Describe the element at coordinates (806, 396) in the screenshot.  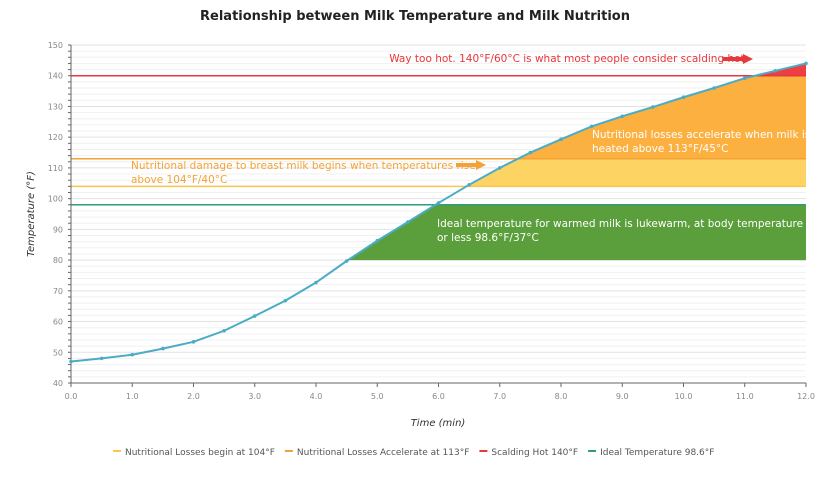
I see `x-tick-label: 12.0` at that location.